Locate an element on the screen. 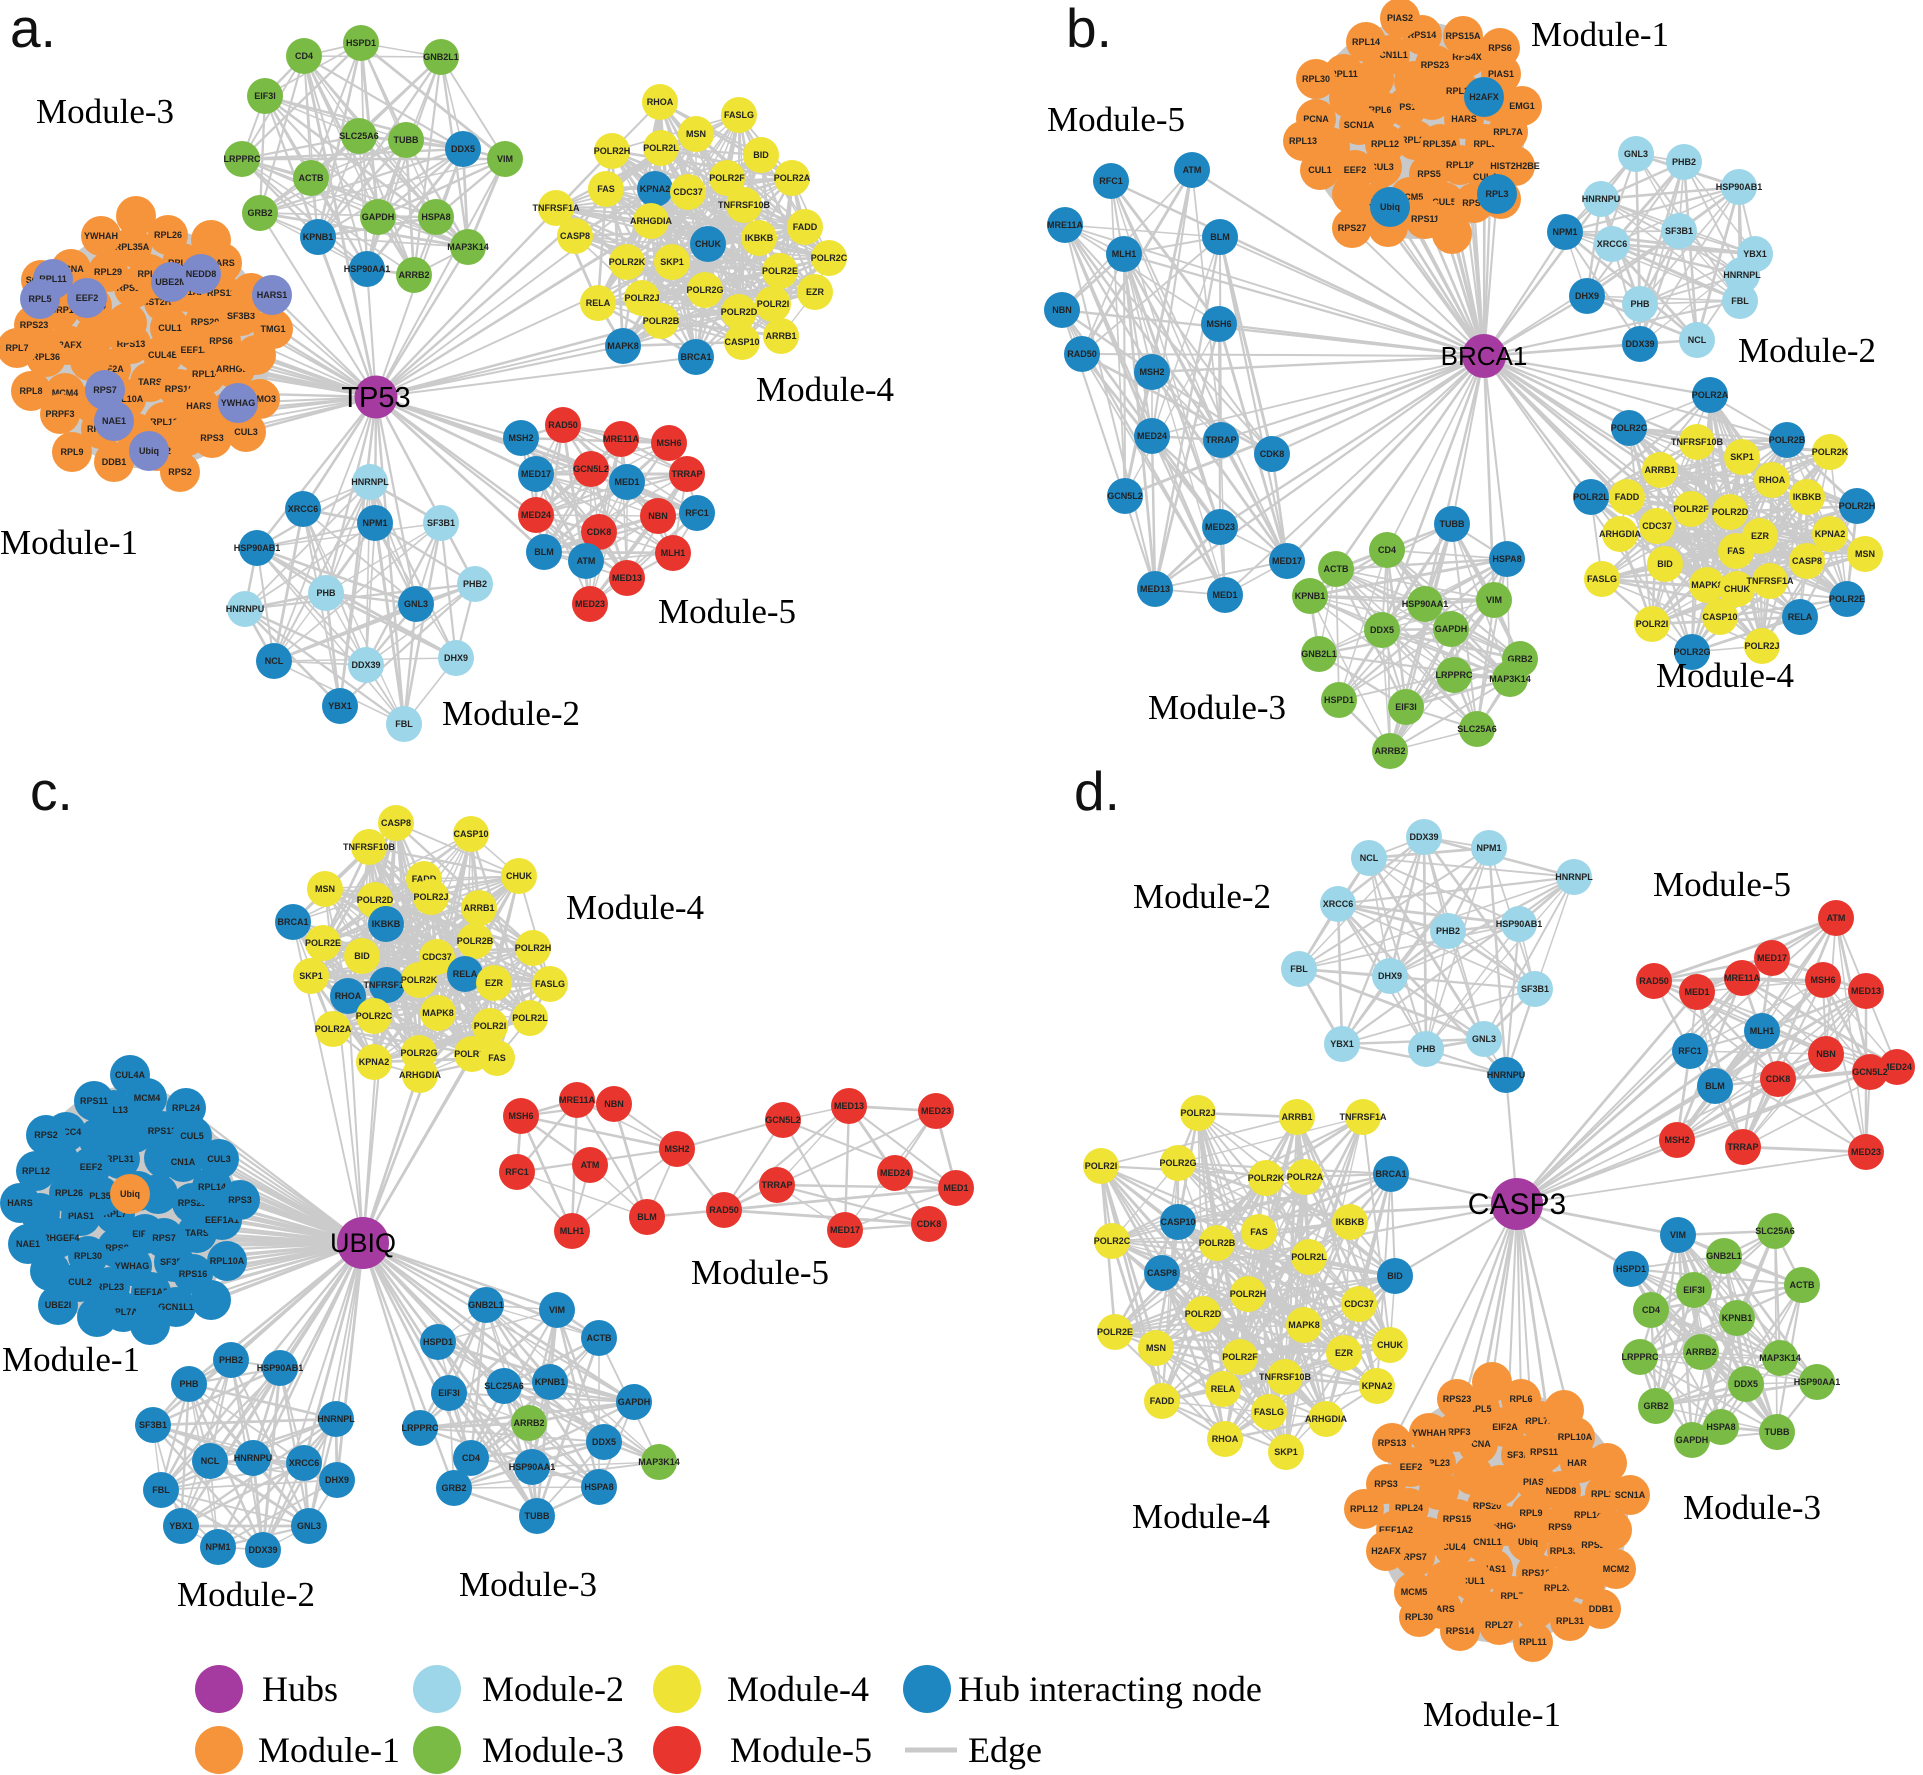  svg-text: RPL29 is located at coordinates (1605, 1494).